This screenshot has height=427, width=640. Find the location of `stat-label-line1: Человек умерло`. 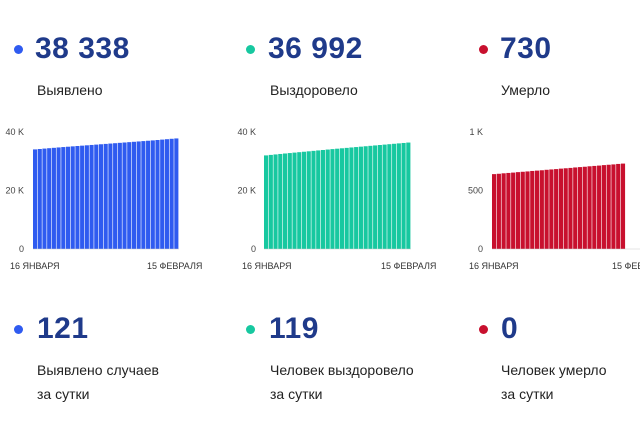

stat-label-line1: Человек умерло is located at coordinates (554, 370).